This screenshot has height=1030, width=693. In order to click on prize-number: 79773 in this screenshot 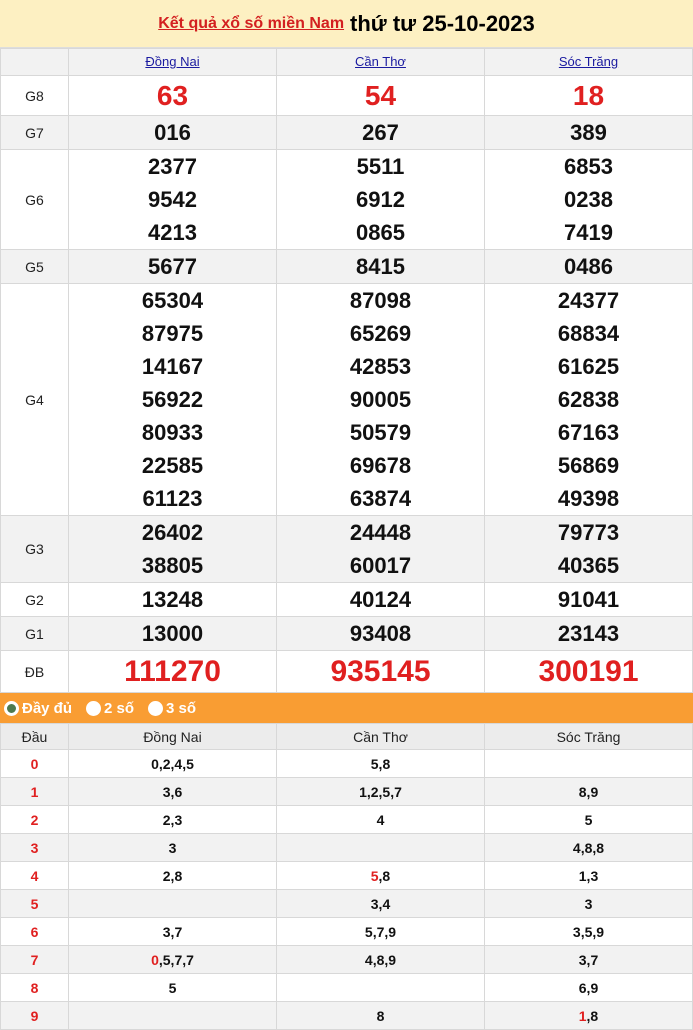, I will do `click(588, 532)`.